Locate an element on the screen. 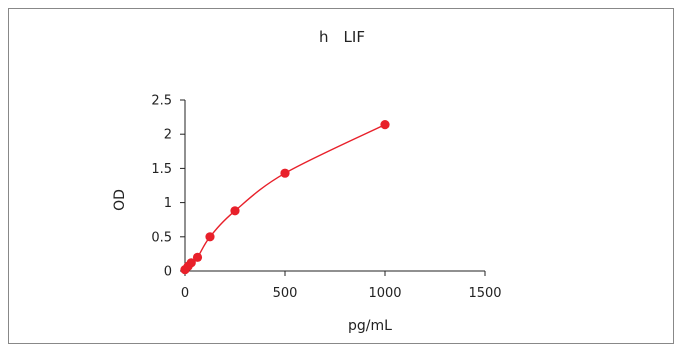 The height and width of the screenshot is (354, 684). y-tick-label: 0.5 is located at coordinates (161, 237).